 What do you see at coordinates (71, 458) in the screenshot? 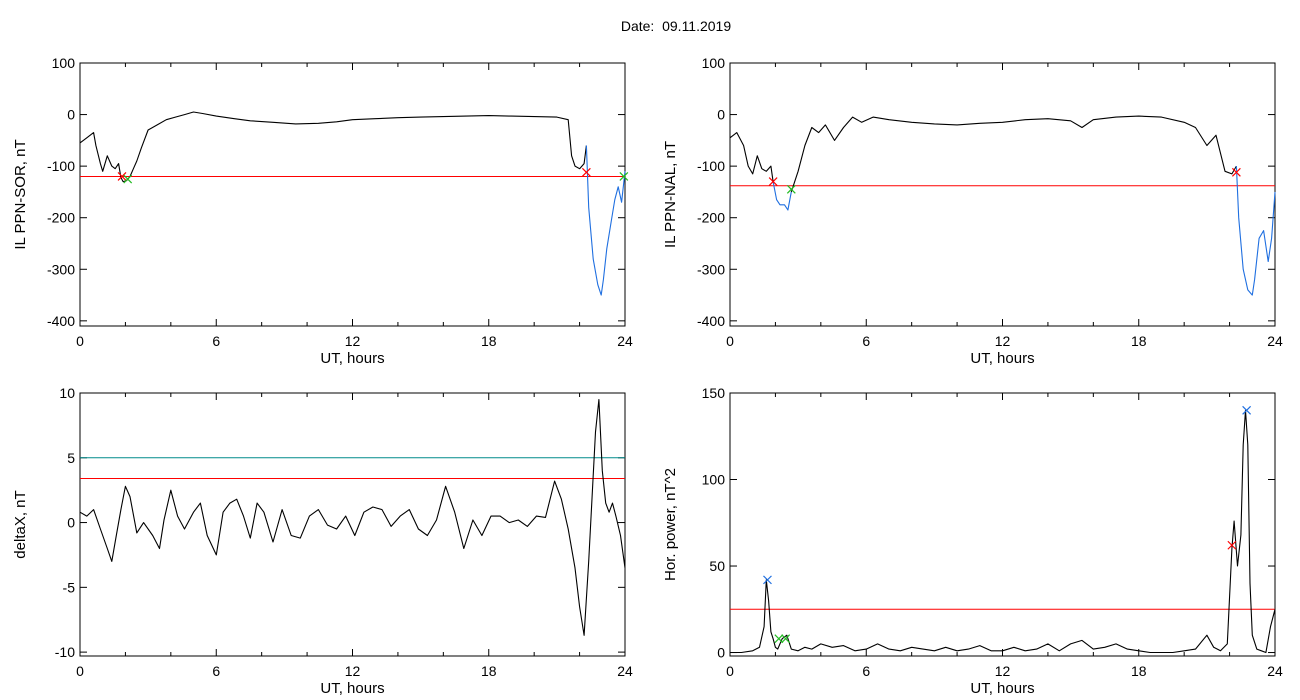
I see `y-tick-label: 5` at bounding box center [71, 458].